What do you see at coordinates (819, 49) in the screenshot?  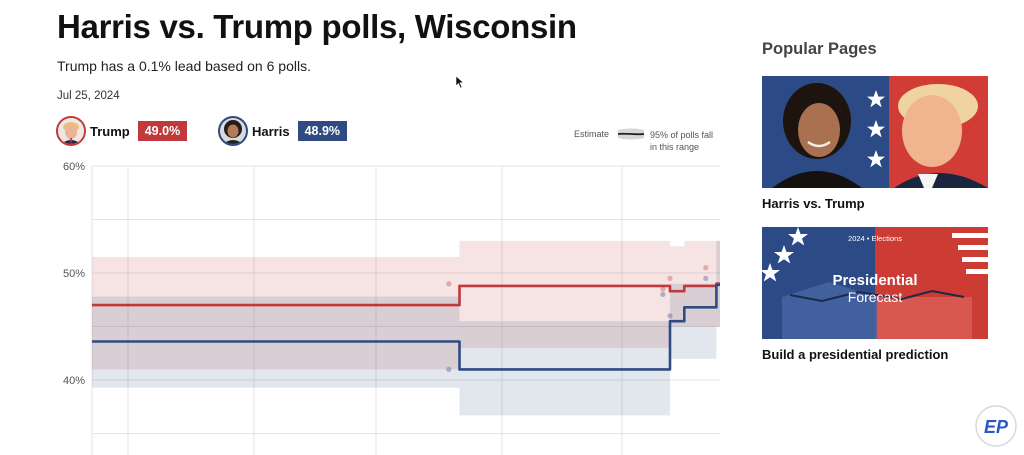 I see `popular-pages-title: Popular Pages` at bounding box center [819, 49].